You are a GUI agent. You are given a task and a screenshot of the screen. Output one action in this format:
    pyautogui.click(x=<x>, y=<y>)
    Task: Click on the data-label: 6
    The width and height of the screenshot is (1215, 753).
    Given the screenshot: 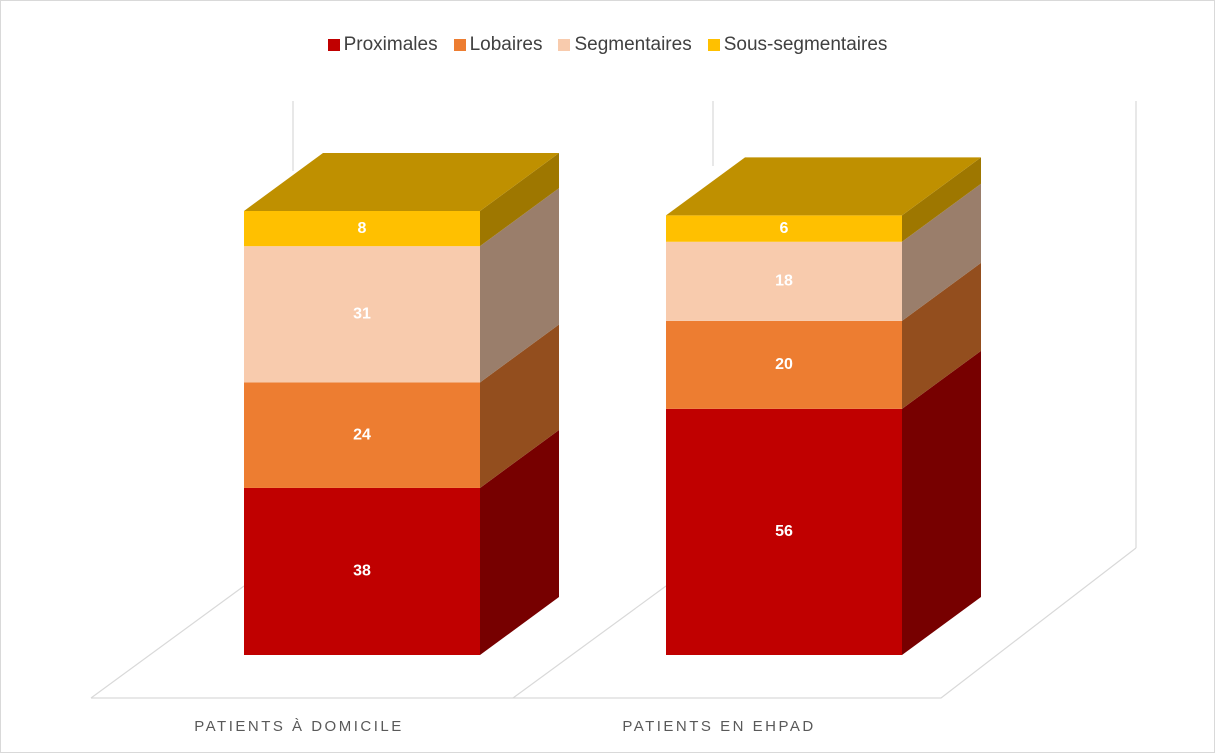 What is the action you would take?
    pyautogui.click(x=784, y=228)
    